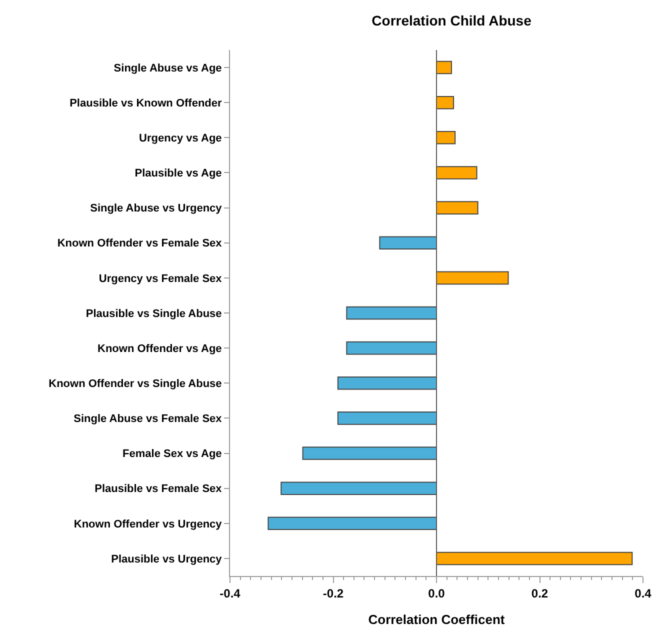 The height and width of the screenshot is (637, 664). Describe the element at coordinates (148, 524) in the screenshot. I see `y-tick-label: Known Offender vs Urgency` at that location.